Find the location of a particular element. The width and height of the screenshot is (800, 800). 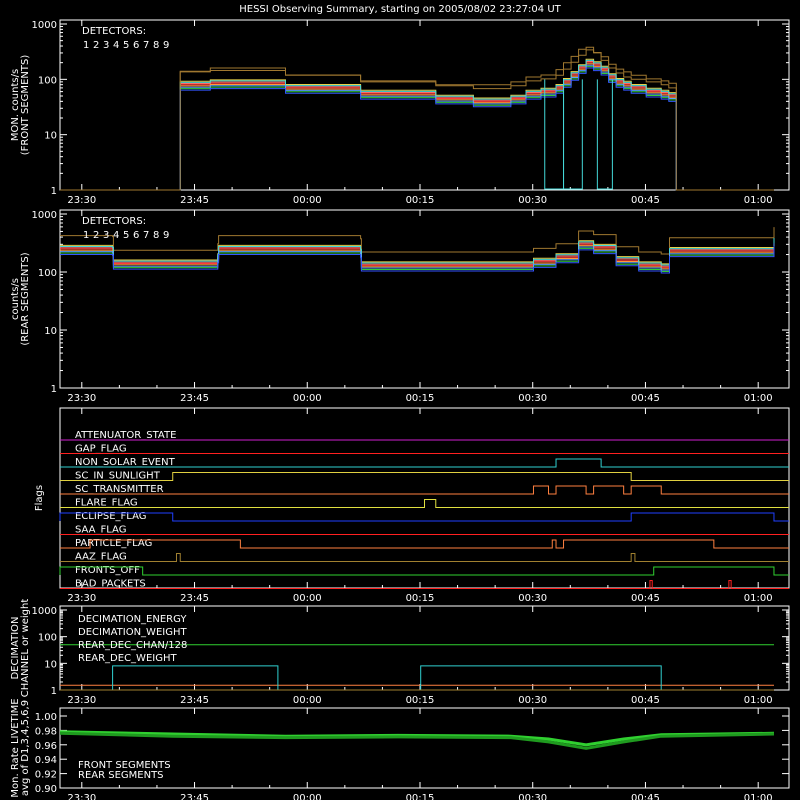

y-axis-label: counts/s is located at coordinates (15, 299).